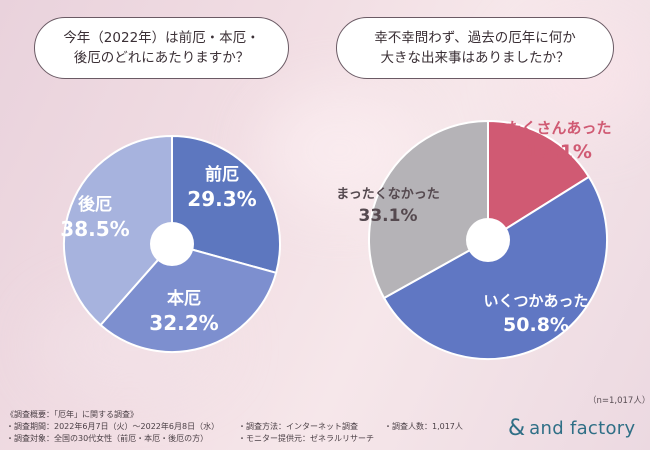 The height and width of the screenshot is (450, 650). I want to click on slice-value-label: 50.8%, so click(536, 325).